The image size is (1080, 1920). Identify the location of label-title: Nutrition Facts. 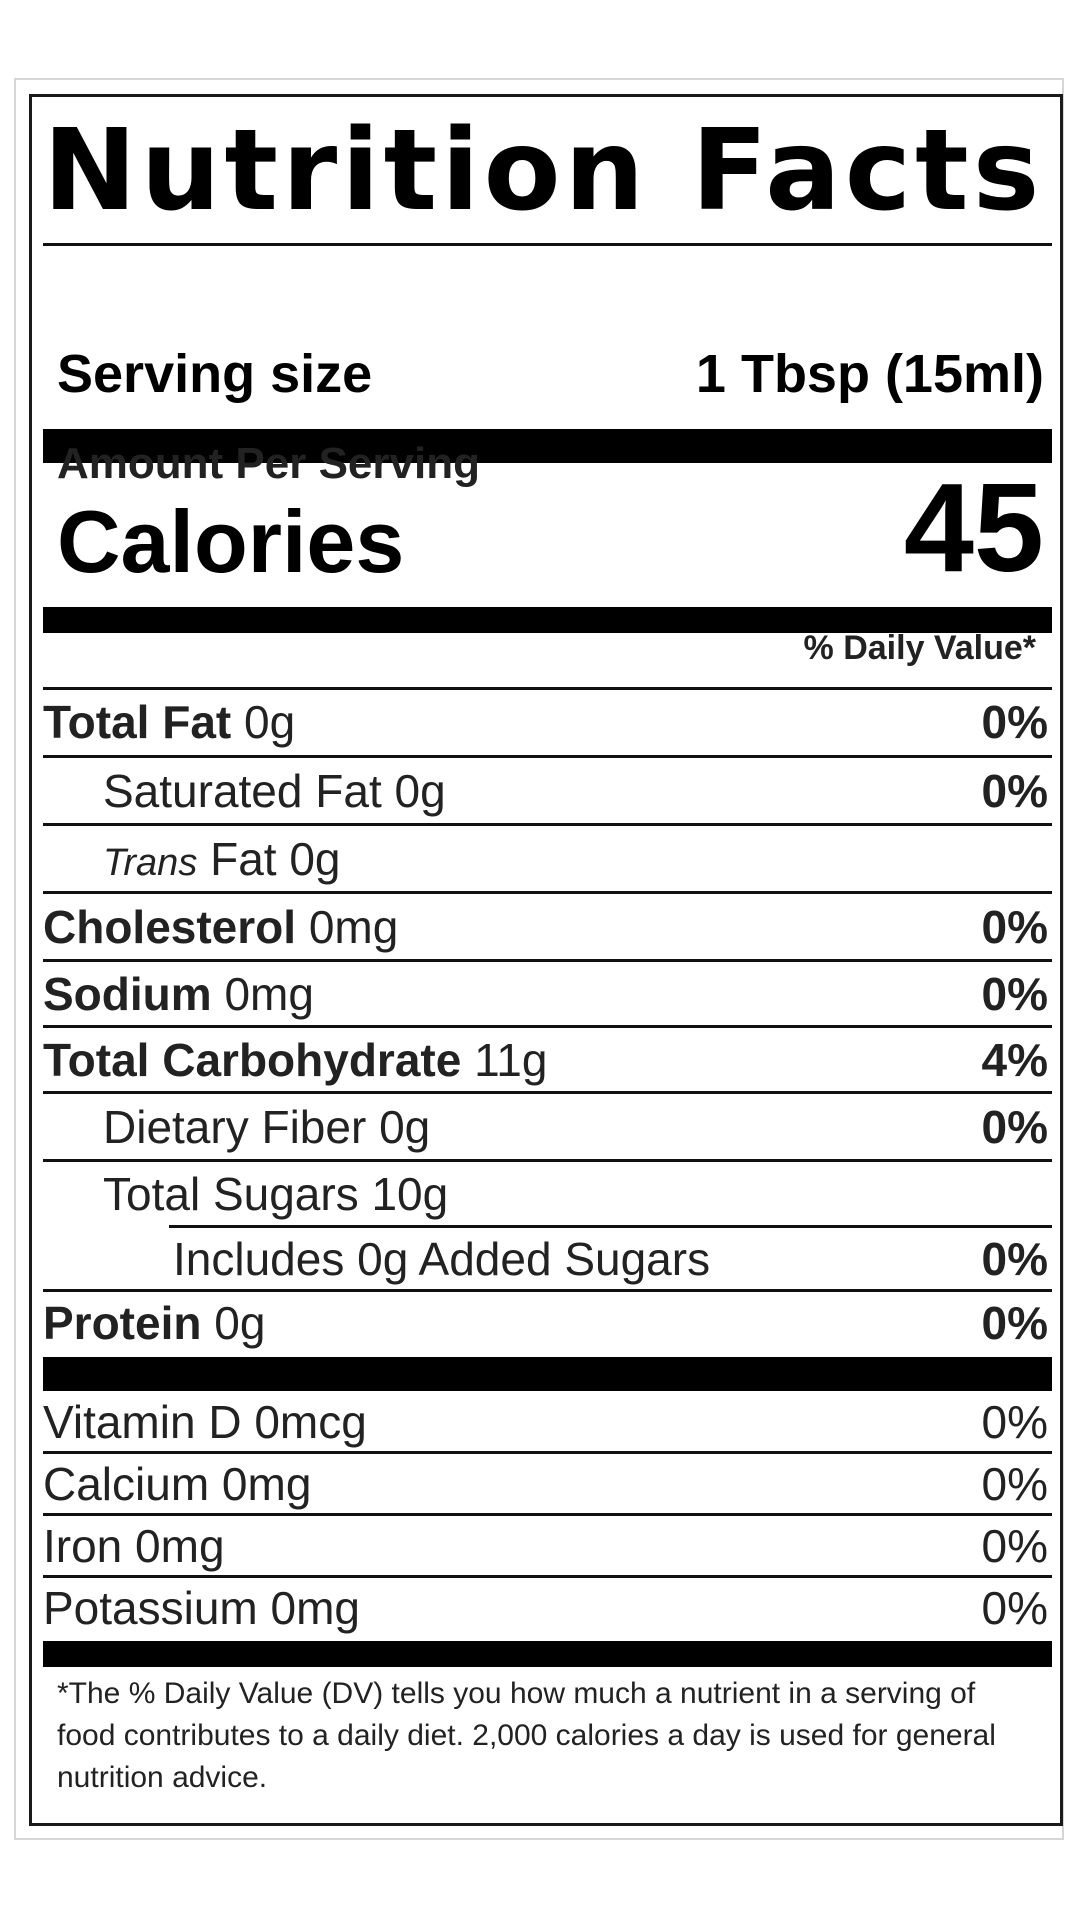
(543, 171).